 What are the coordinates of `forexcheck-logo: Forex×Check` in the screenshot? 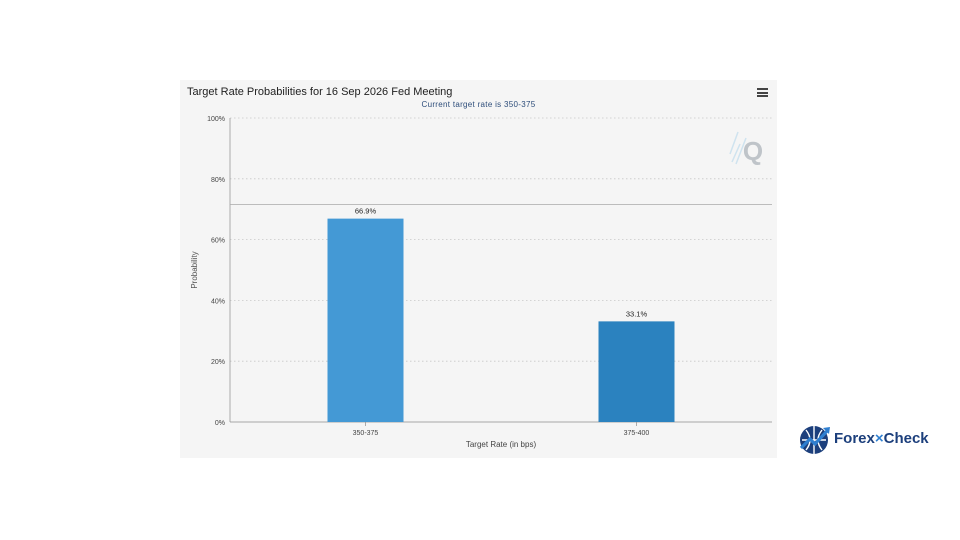 It's located at (863, 439).